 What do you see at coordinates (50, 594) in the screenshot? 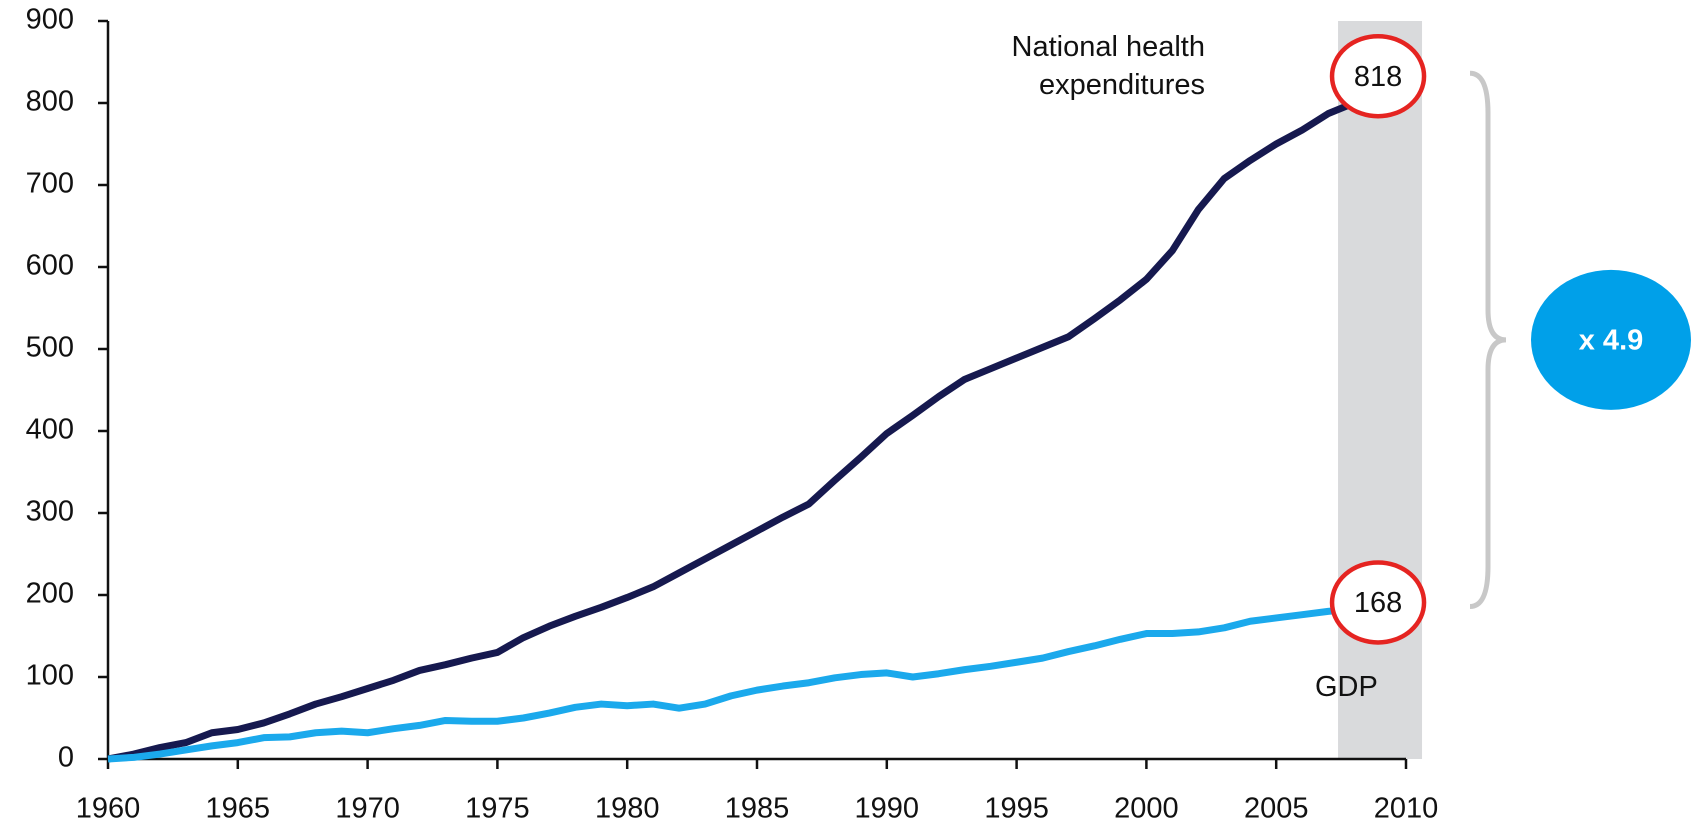
I see `y-tick-label: 200` at bounding box center [50, 594].